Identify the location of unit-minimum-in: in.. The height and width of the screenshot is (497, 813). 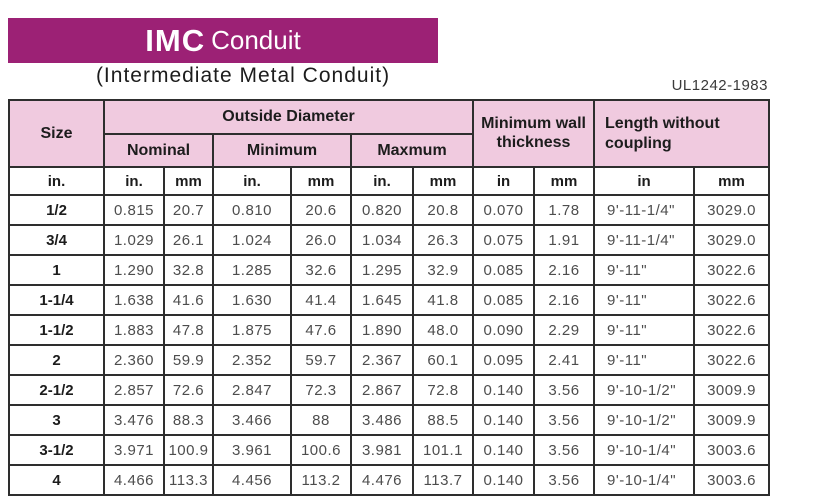
(252, 181).